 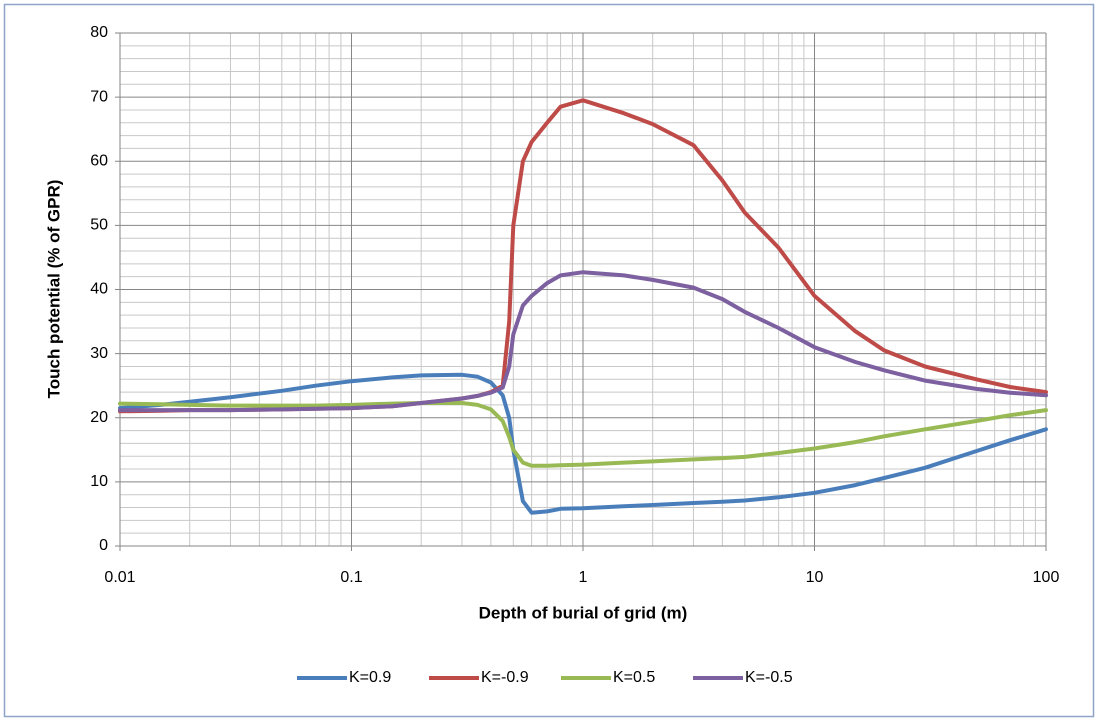 I want to click on x-tick-label: 100, so click(x=1046, y=577).